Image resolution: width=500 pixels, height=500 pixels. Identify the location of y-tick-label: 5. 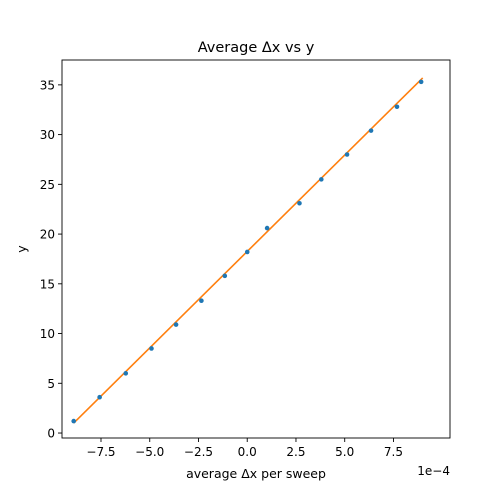
(51, 384).